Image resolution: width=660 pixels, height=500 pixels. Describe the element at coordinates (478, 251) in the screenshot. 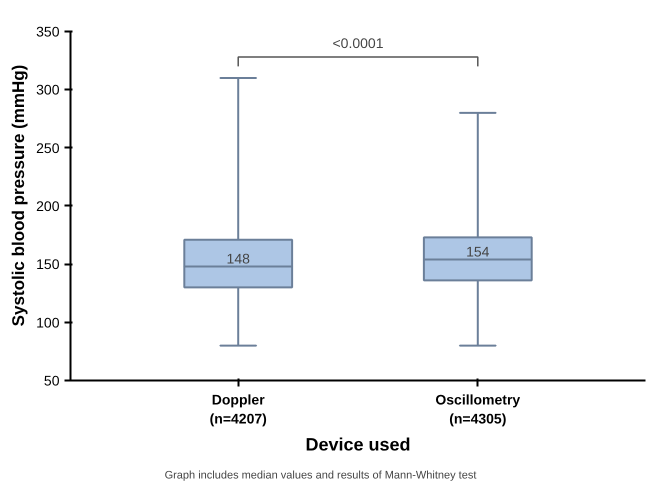

I see `text: 154` at that location.